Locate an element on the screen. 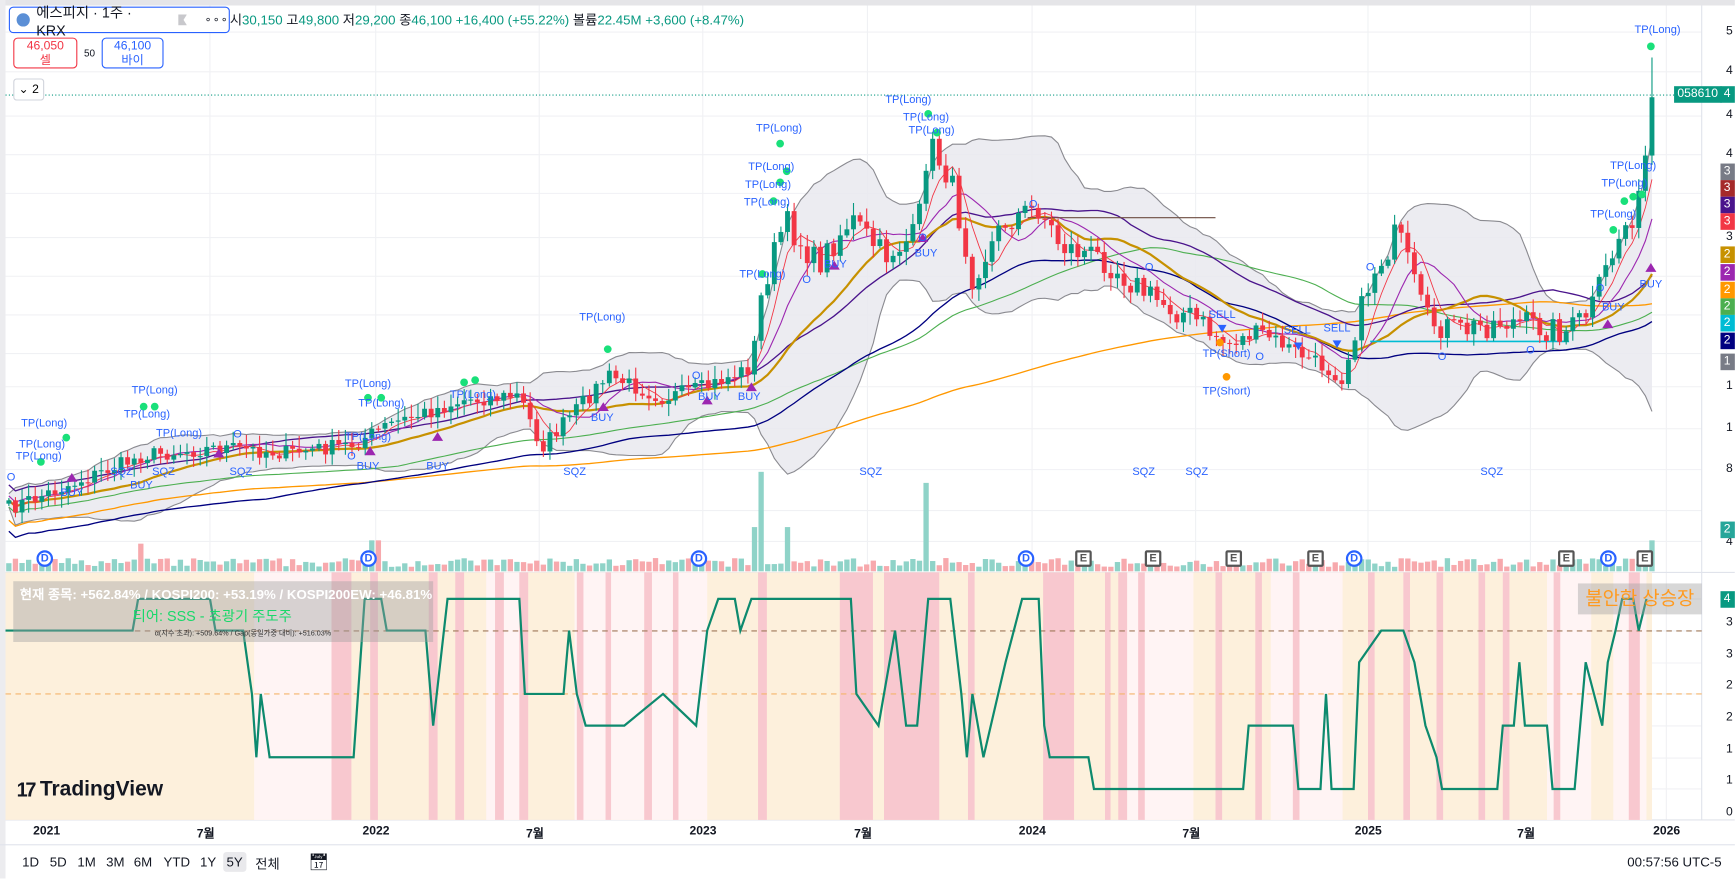  symbol-name: 에스피지 · 1주 · KRX is located at coordinates (84, 21).